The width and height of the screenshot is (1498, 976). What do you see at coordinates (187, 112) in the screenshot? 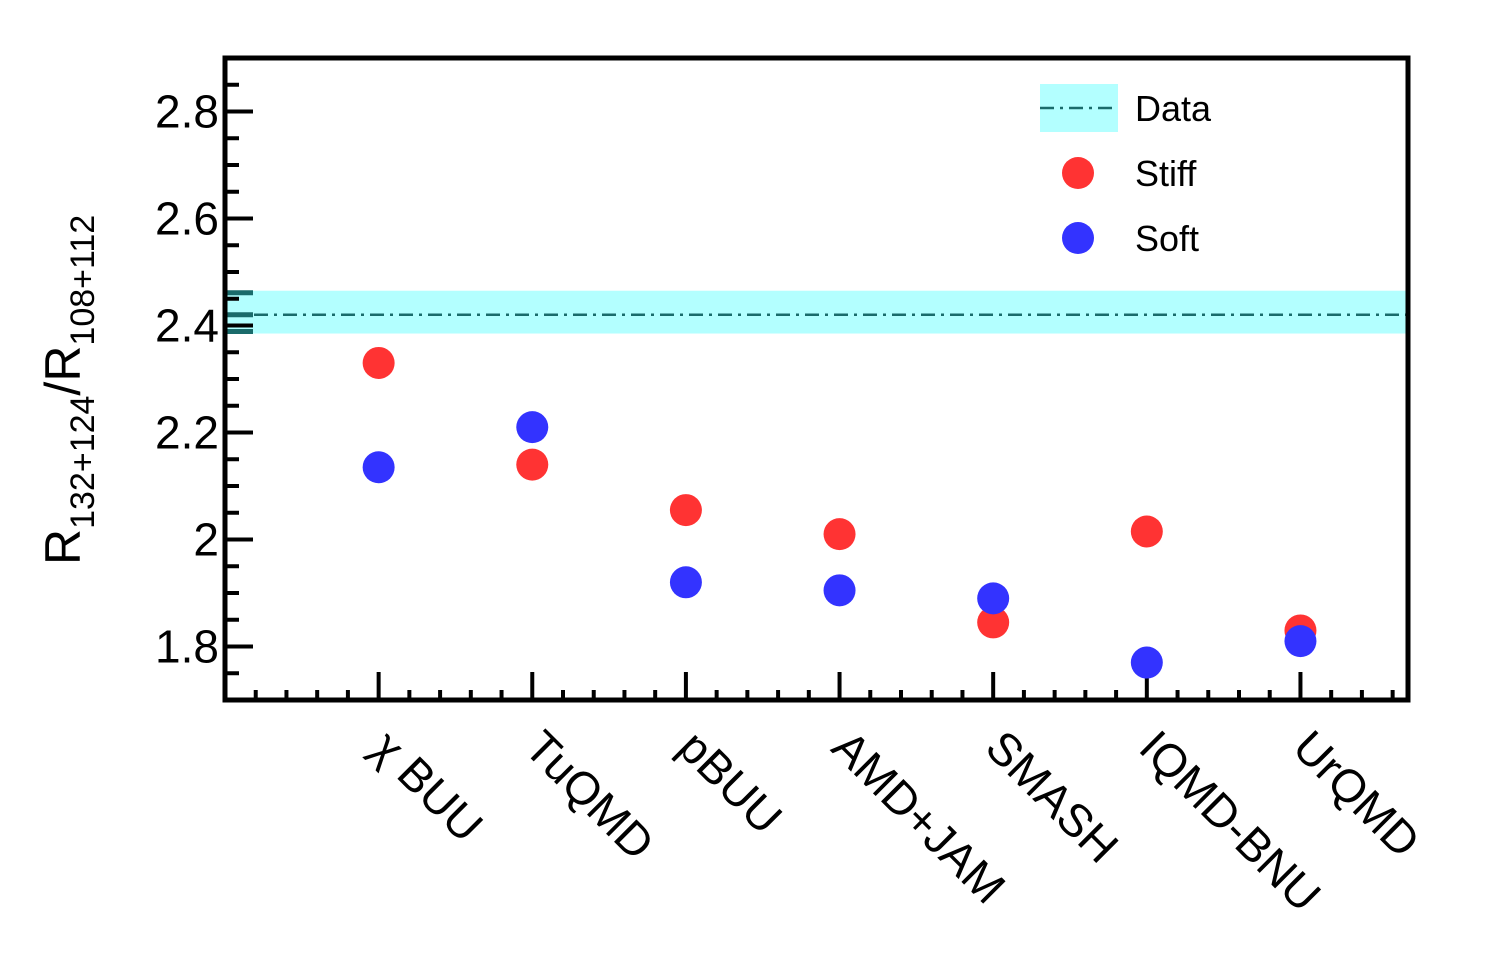
I see `y-tick-label: 2.8` at bounding box center [187, 112].